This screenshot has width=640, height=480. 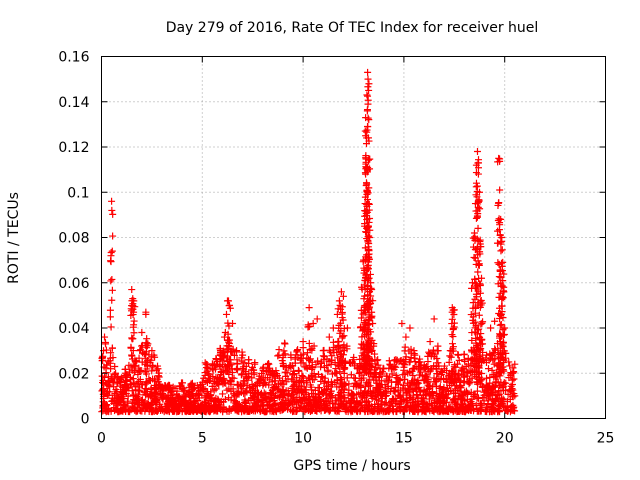 I want to click on y-tick-label: 0, so click(x=85, y=420).